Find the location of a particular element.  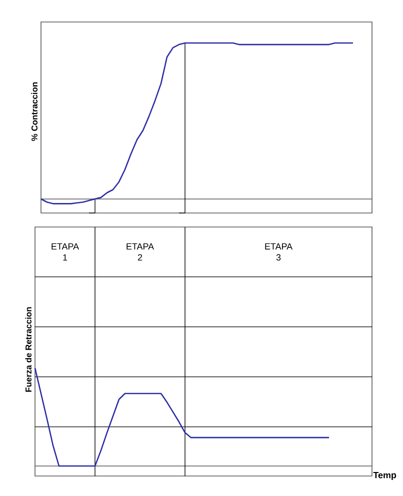

text: ETAPA 1 is located at coordinates (66, 251).